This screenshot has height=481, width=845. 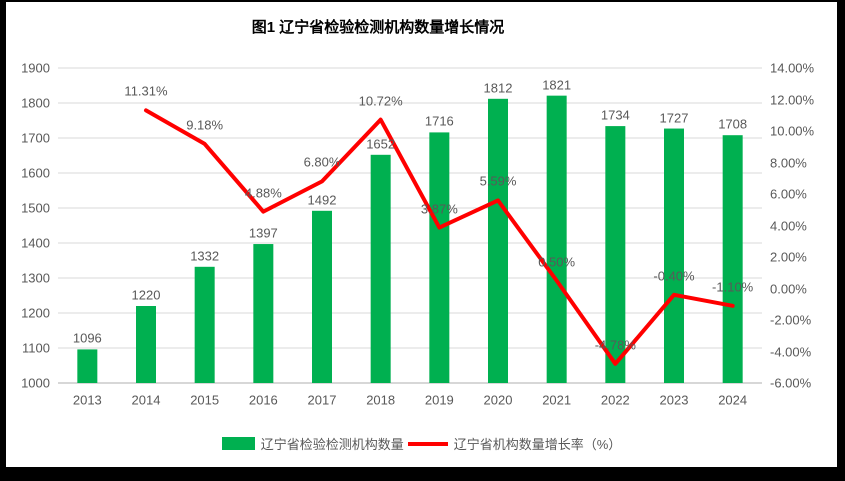 What do you see at coordinates (35, 173) in the screenshot?
I see `y-axis-left-tick-1600: 1600` at bounding box center [35, 173].